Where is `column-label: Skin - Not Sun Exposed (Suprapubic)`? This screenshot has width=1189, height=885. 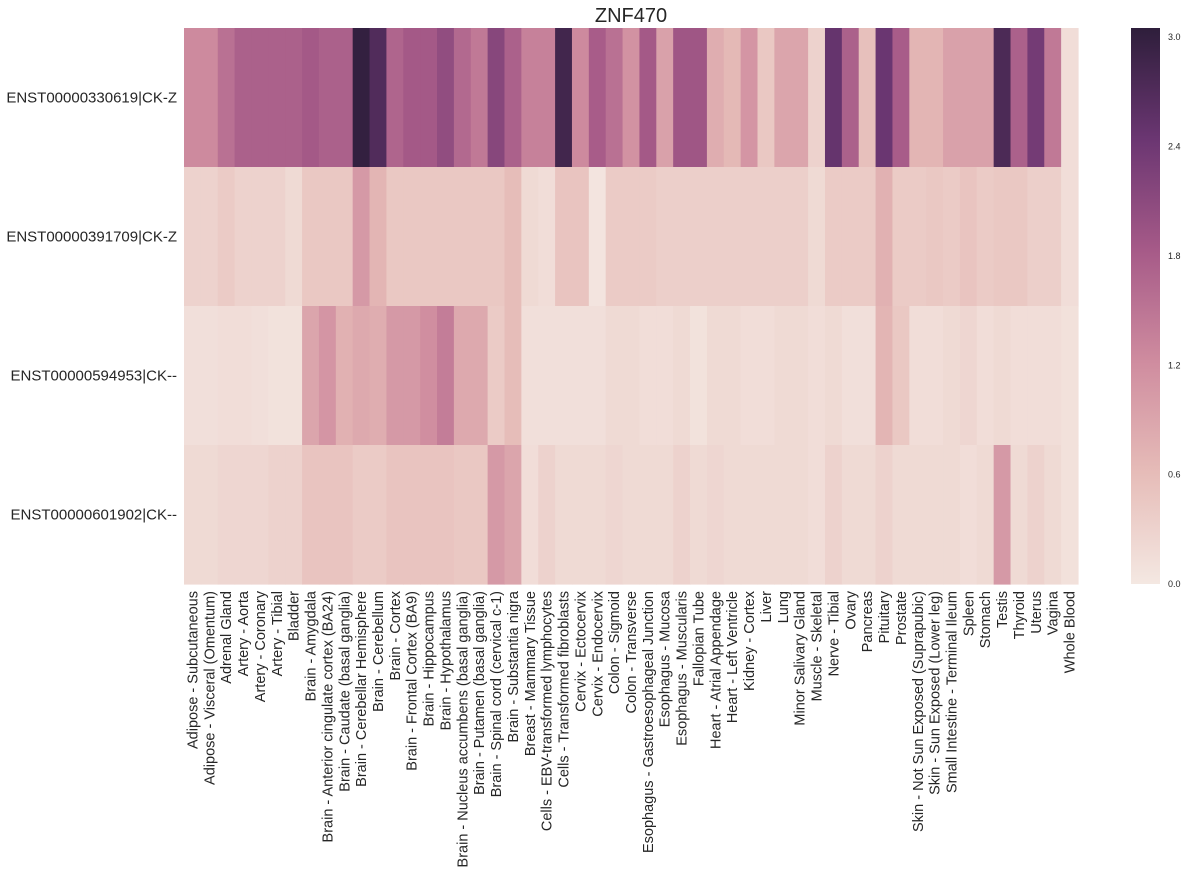 column-label: Skin - Not Sun Exposed (Suprapubic) is located at coordinates (919, 711).